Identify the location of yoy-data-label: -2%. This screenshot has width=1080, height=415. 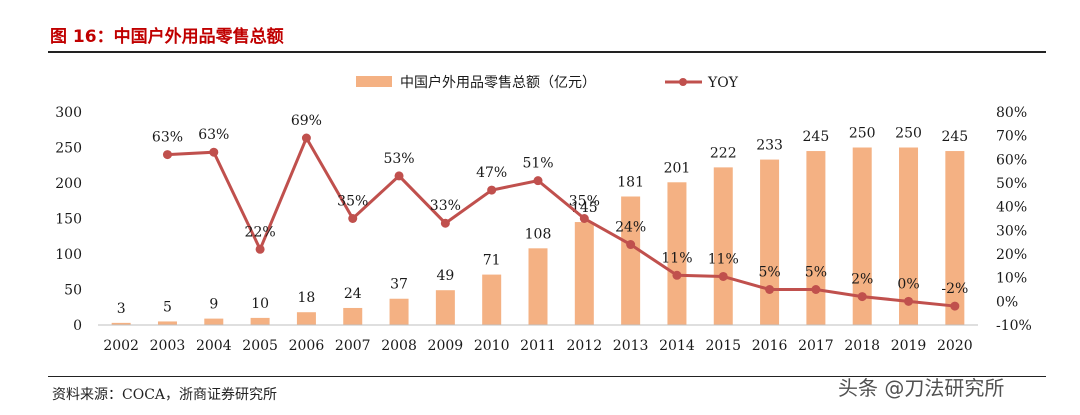
(954, 289).